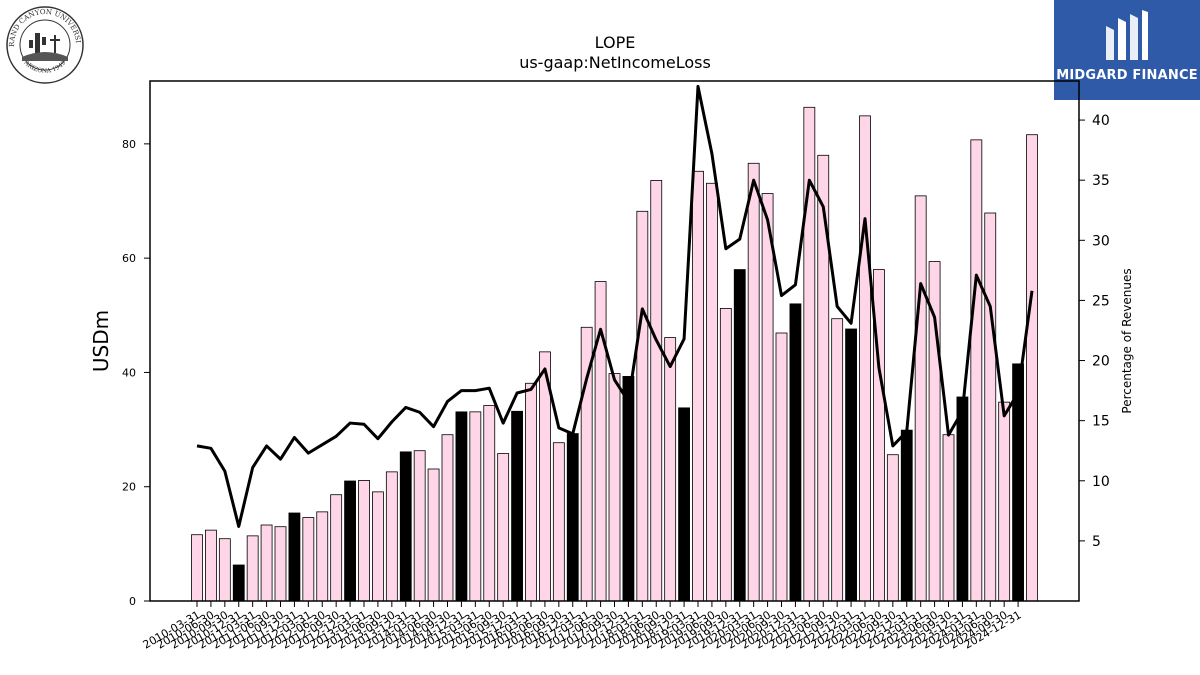  I want to click on midgard-finance-name: MIDGARD FINANCE, so click(1127, 75).